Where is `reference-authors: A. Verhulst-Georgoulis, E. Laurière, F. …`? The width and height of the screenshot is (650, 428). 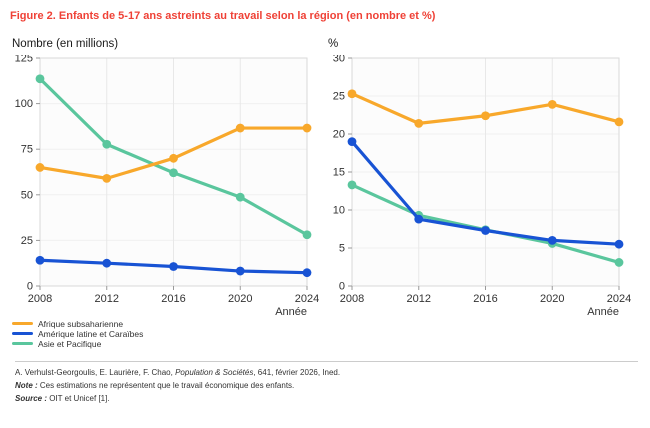
reference-authors: A. Verhulst-Georgoulis, E. Laurière, F. … is located at coordinates (95, 372).